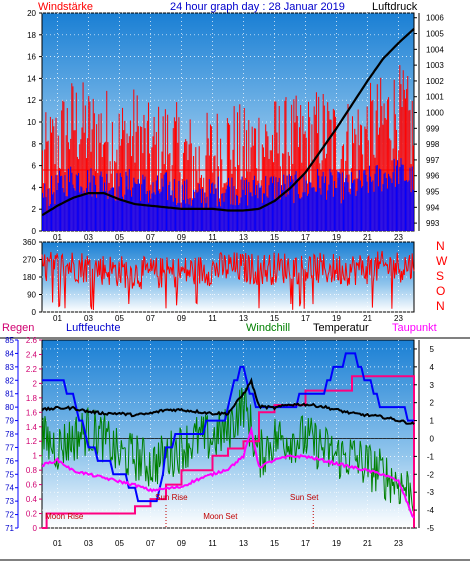  What do you see at coordinates (431, 528) in the screenshot?
I see `temperature-tick: -5` at bounding box center [431, 528].